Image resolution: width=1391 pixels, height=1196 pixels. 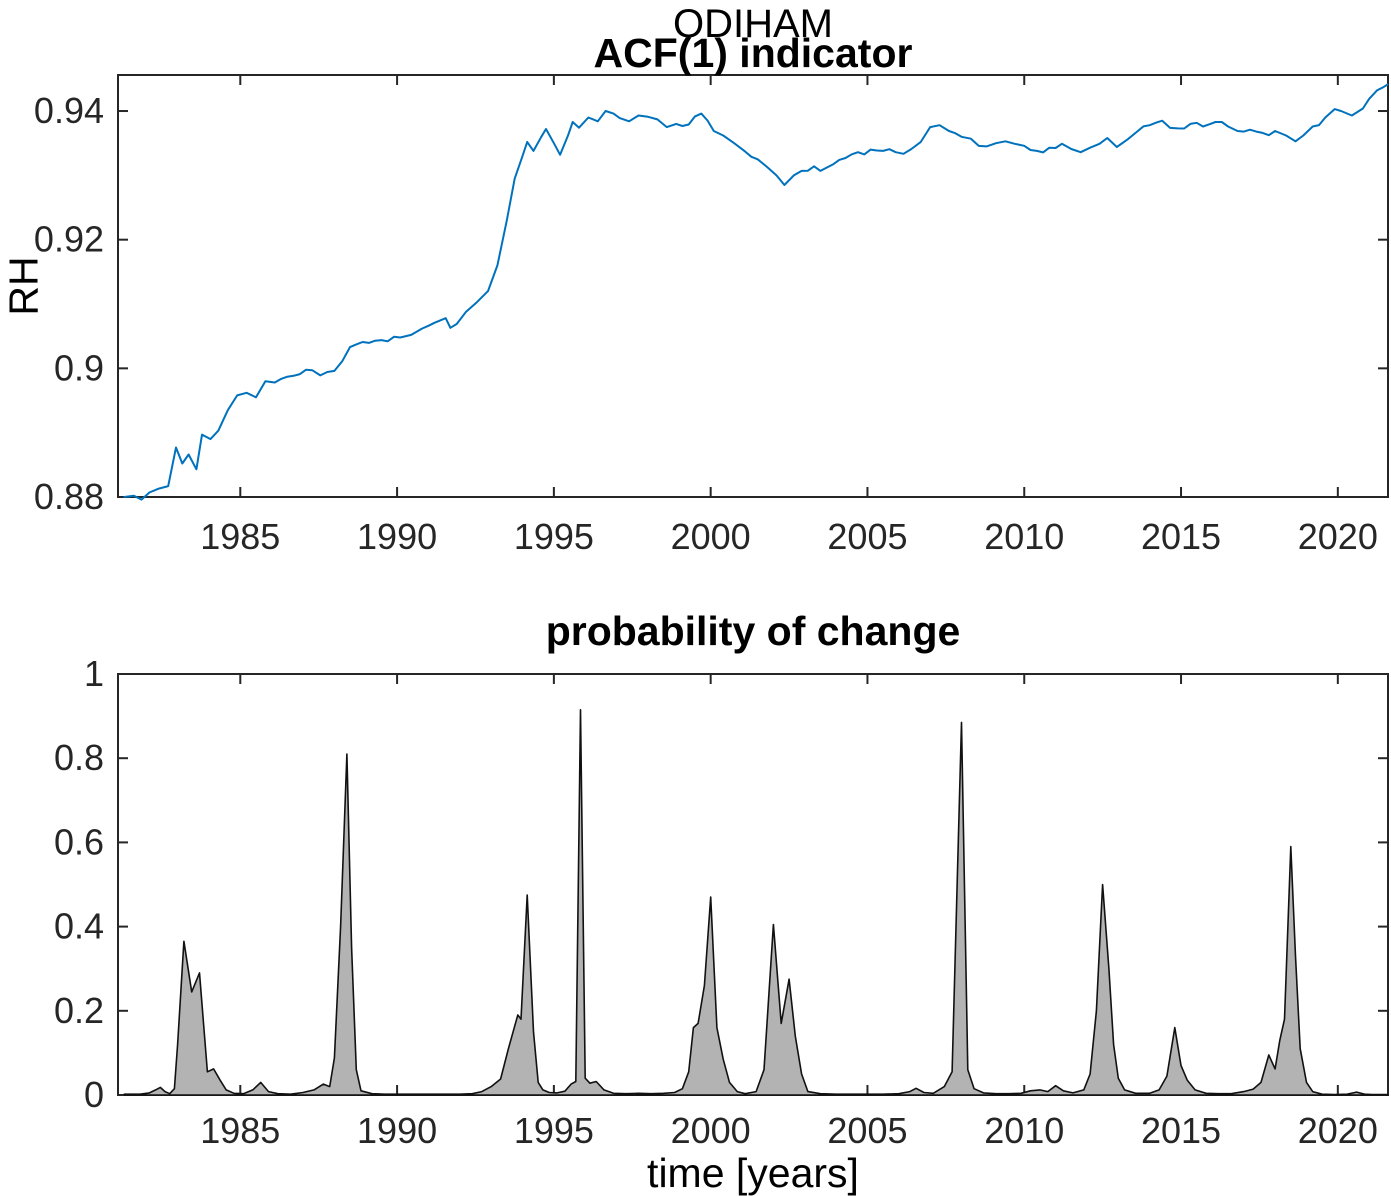 What do you see at coordinates (69, 239) in the screenshot?
I see `y-tick-label: 0.92` at bounding box center [69, 239].